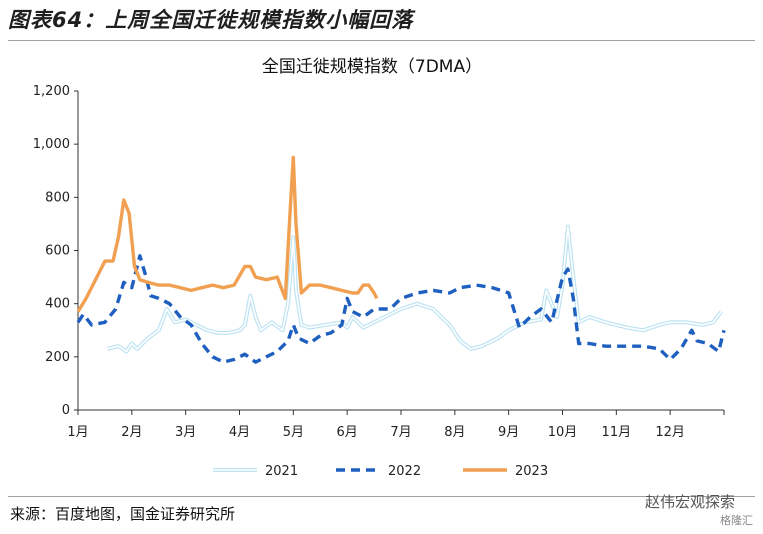 The image size is (763, 534). I want to click on y-tick-label: 0, so click(66, 410).